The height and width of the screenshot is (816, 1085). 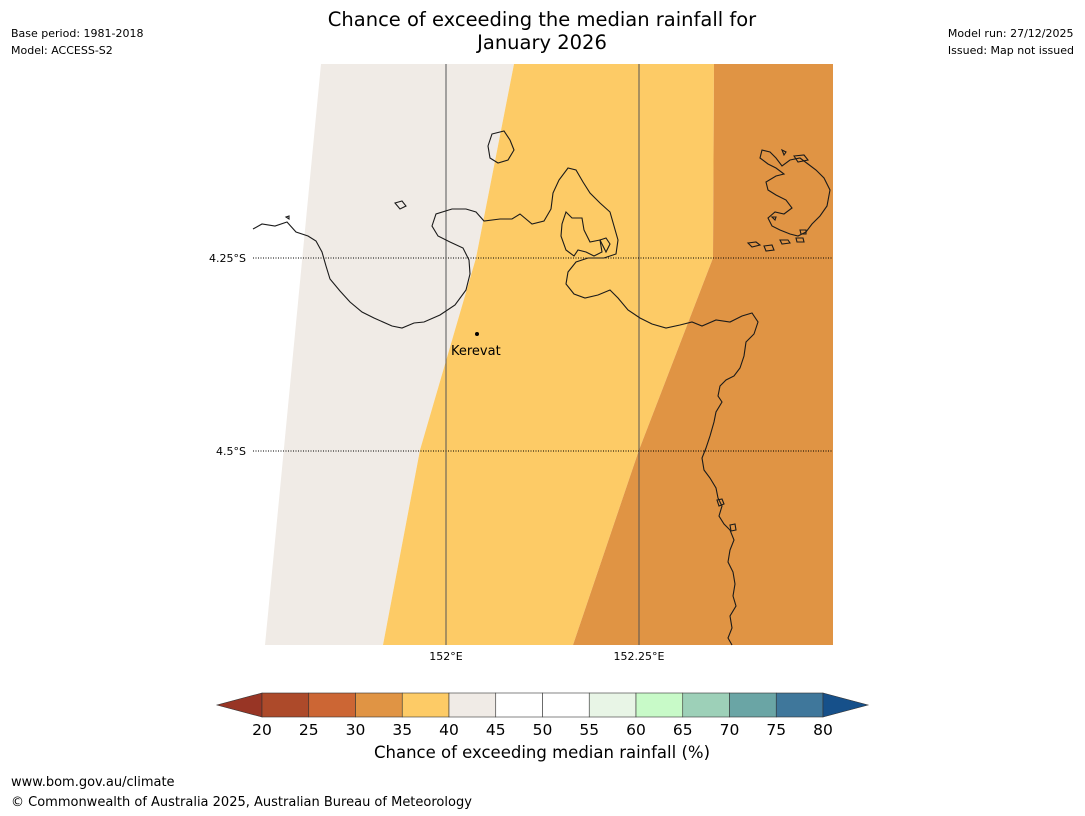 I want to click on colorbar-segments, so click(x=542, y=705).